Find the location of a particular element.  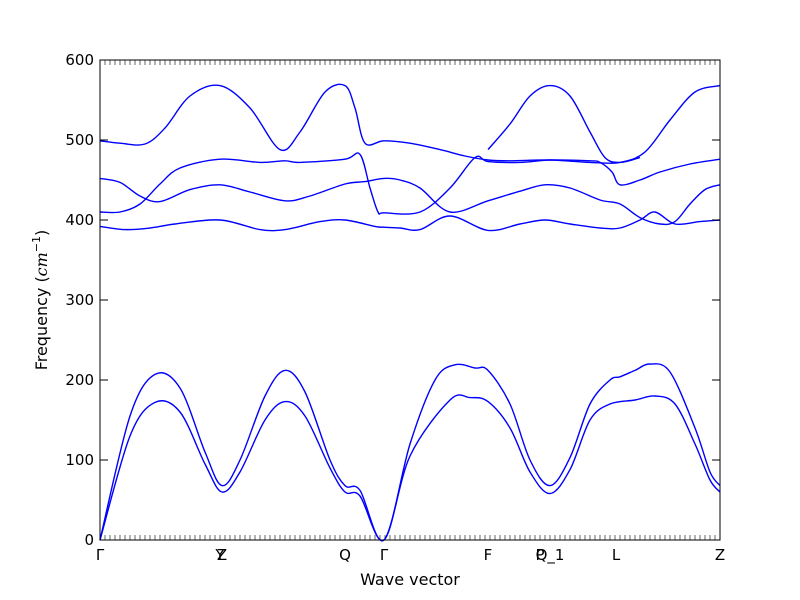

x-axis-label: Wave vector is located at coordinates (410, 579).